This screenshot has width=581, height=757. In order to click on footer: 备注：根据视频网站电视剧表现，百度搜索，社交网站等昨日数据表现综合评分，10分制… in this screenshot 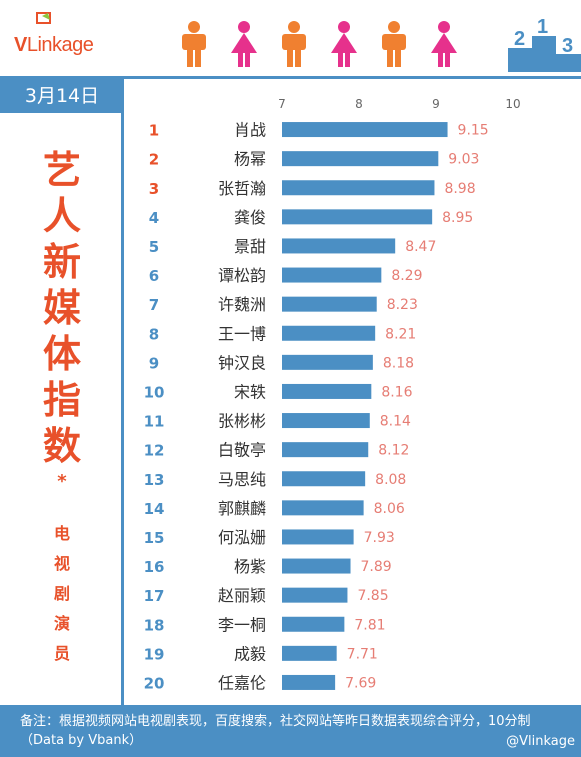, I will do `click(290, 731)`.